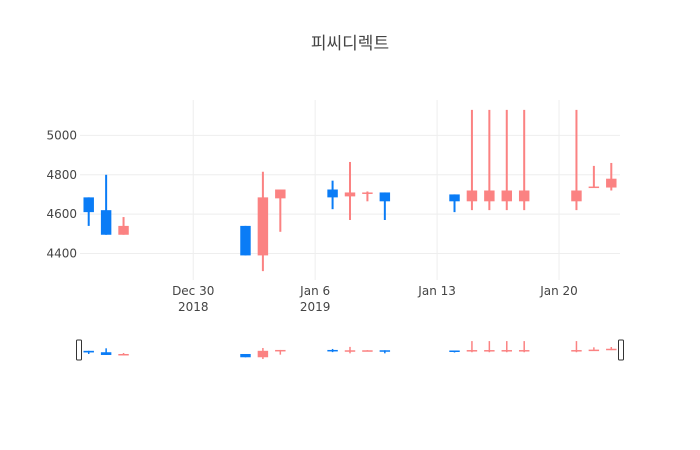 The height and width of the screenshot is (450, 700). What do you see at coordinates (315, 307) in the screenshot?
I see `x-tick-year-label: 2019` at bounding box center [315, 307].